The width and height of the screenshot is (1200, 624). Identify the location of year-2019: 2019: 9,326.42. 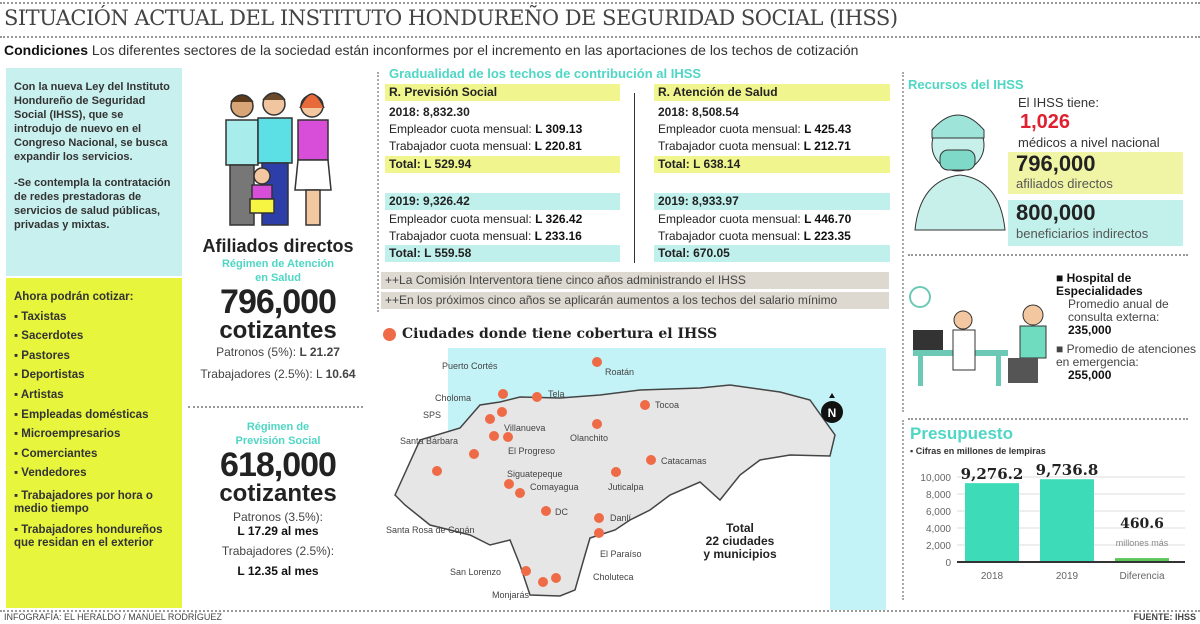
(502, 201).